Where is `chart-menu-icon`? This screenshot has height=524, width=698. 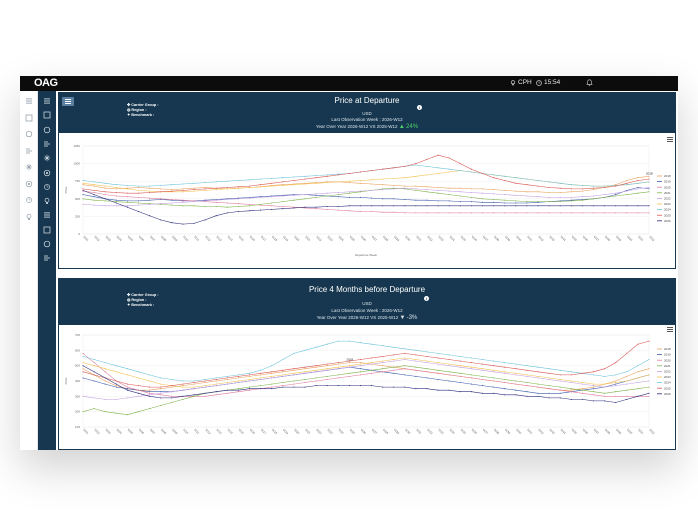 chart-menu-icon is located at coordinates (670, 139).